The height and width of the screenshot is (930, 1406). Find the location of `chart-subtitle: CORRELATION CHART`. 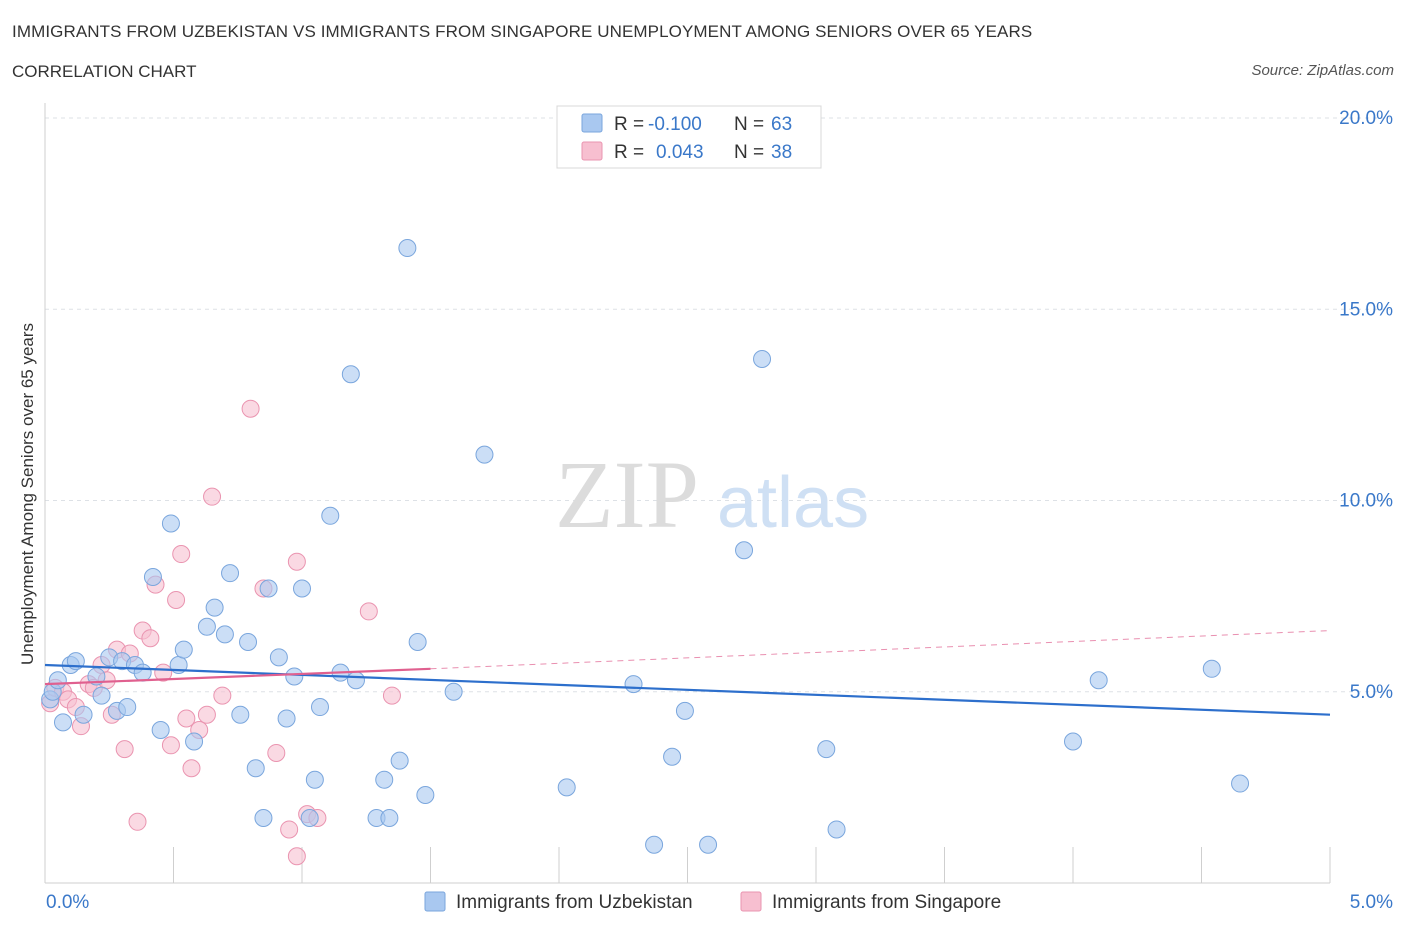

chart-subtitle: CORRELATION CHART is located at coordinates (104, 71).